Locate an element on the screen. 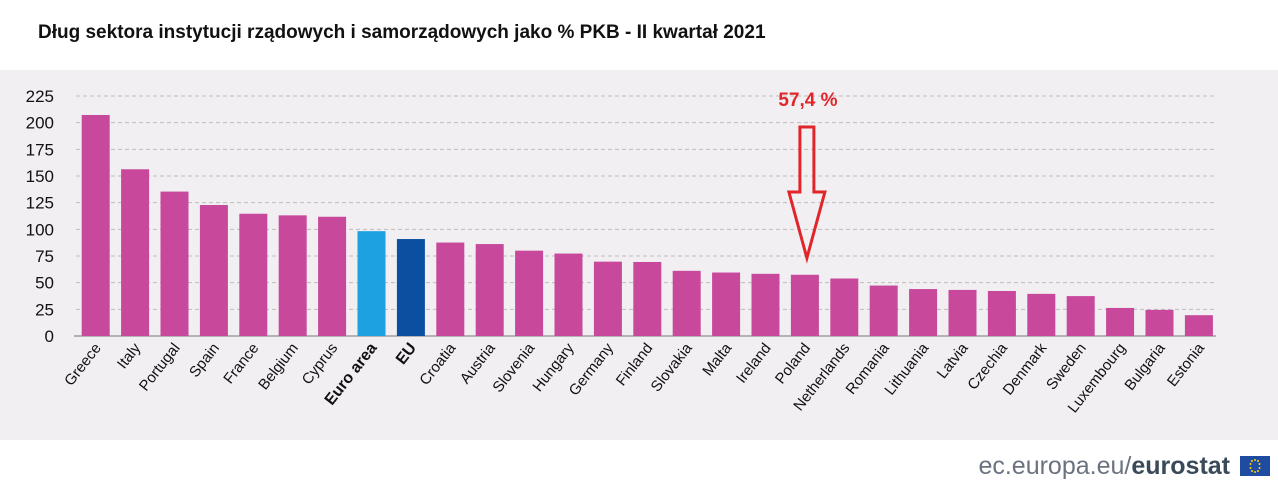 The image size is (1278, 491). eu-flag-icon is located at coordinates (1255, 466).